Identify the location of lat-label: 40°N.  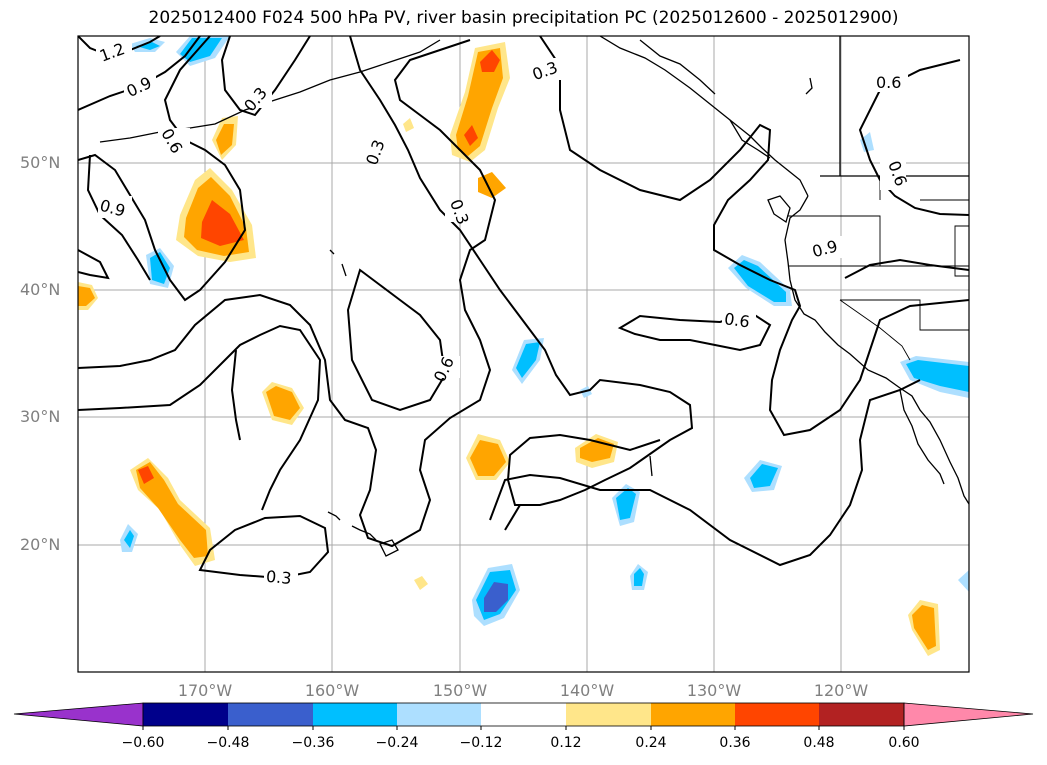
(40, 289).